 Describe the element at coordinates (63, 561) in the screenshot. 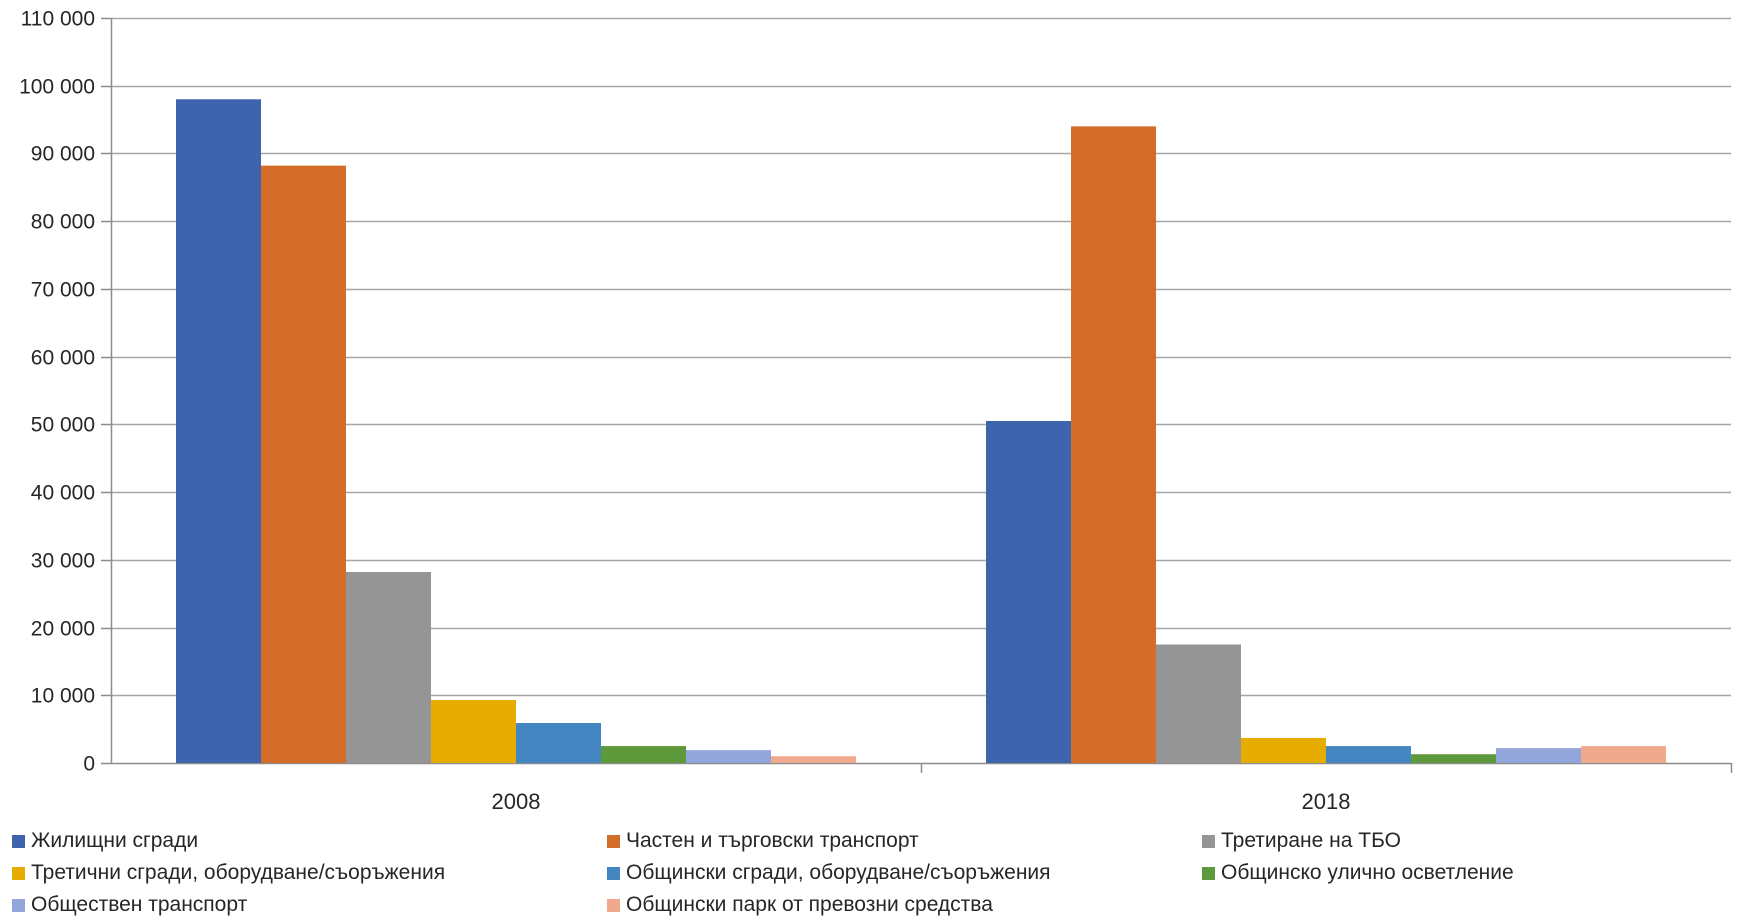

I see `y-tick-label: 30 000` at that location.